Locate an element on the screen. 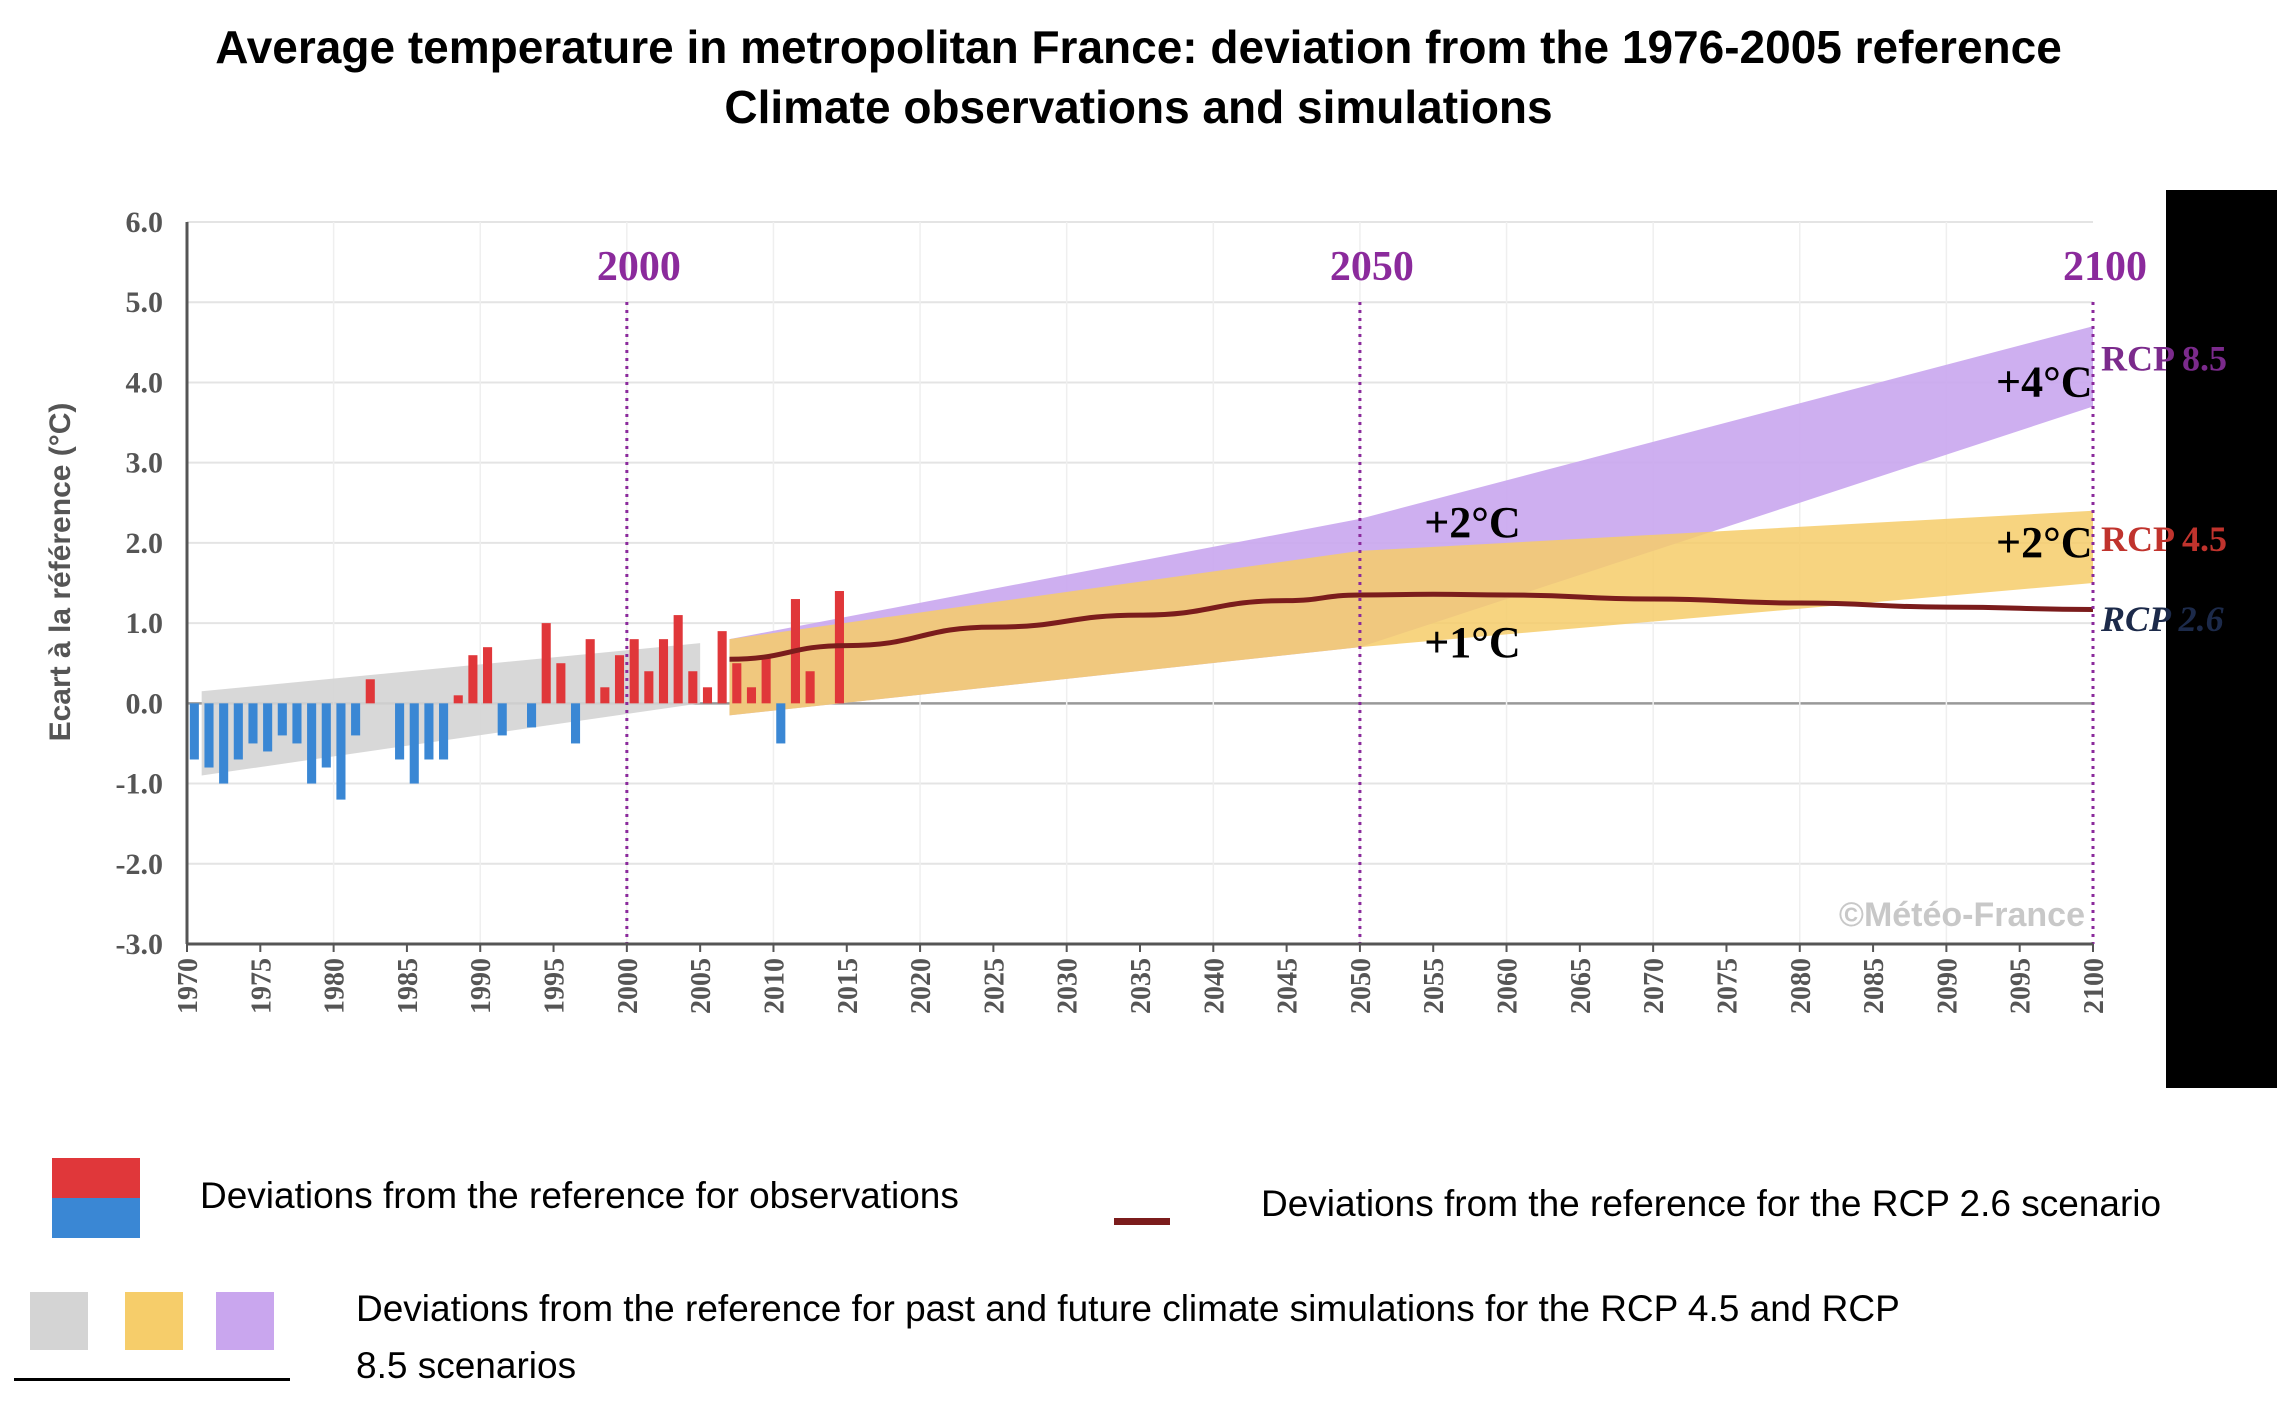 This screenshot has height=1408, width=2277. x-tick-label: 2005 is located at coordinates (701, 986).